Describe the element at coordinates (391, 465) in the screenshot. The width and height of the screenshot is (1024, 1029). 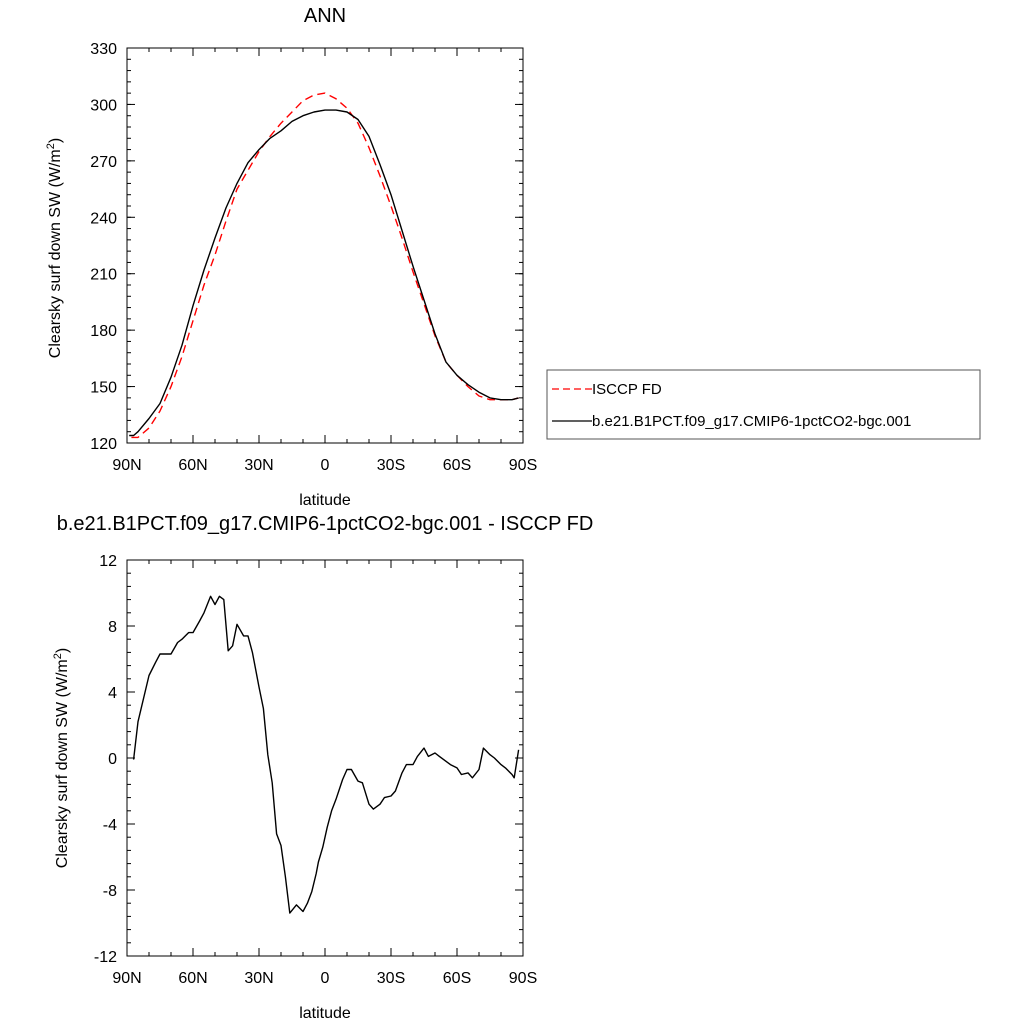
I see `top-x-tick-label: 30S` at that location.